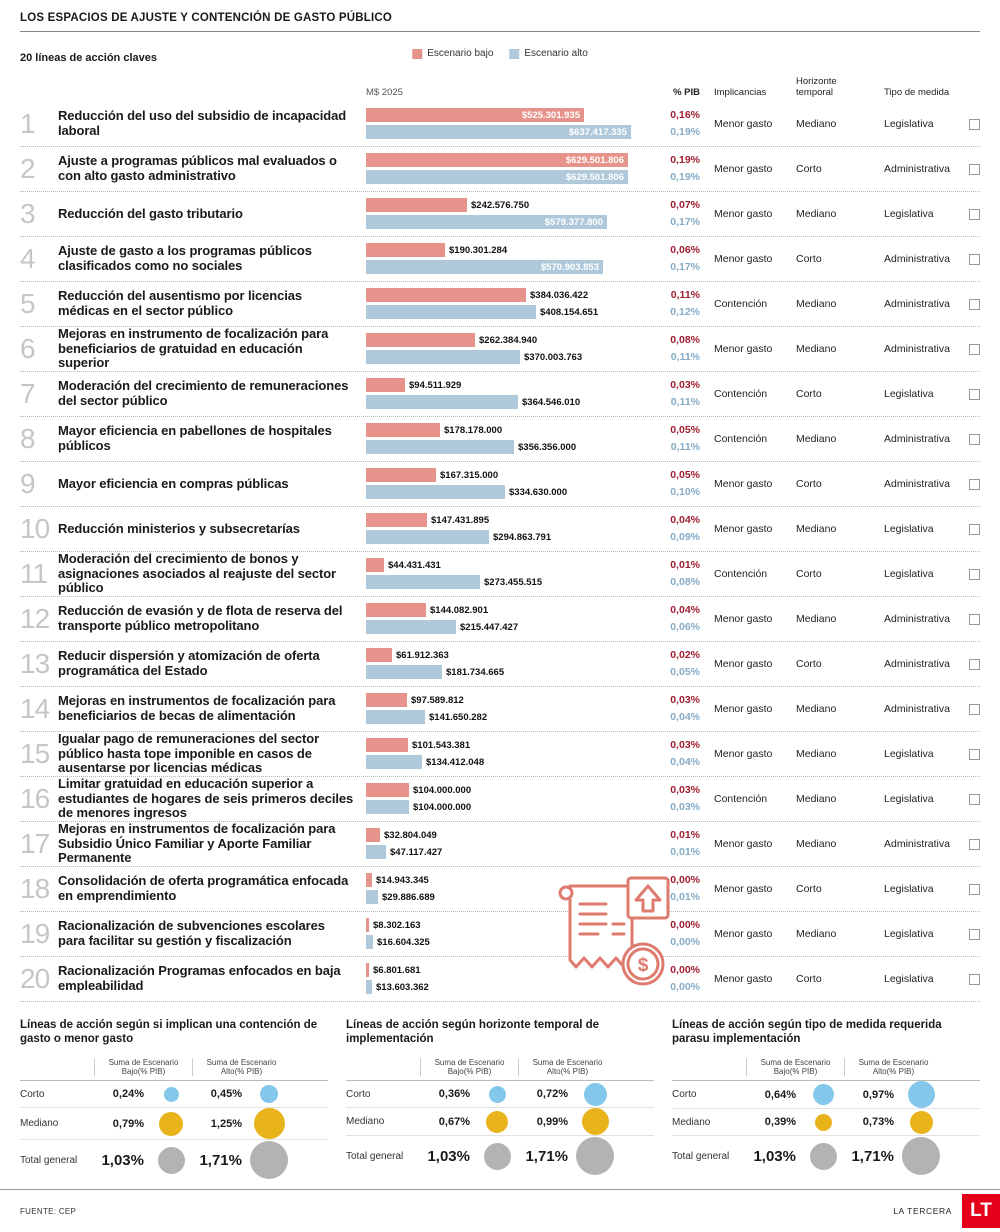  What do you see at coordinates (685, 491) in the screenshot?
I see `pib-high-value: 0,10%` at bounding box center [685, 491].